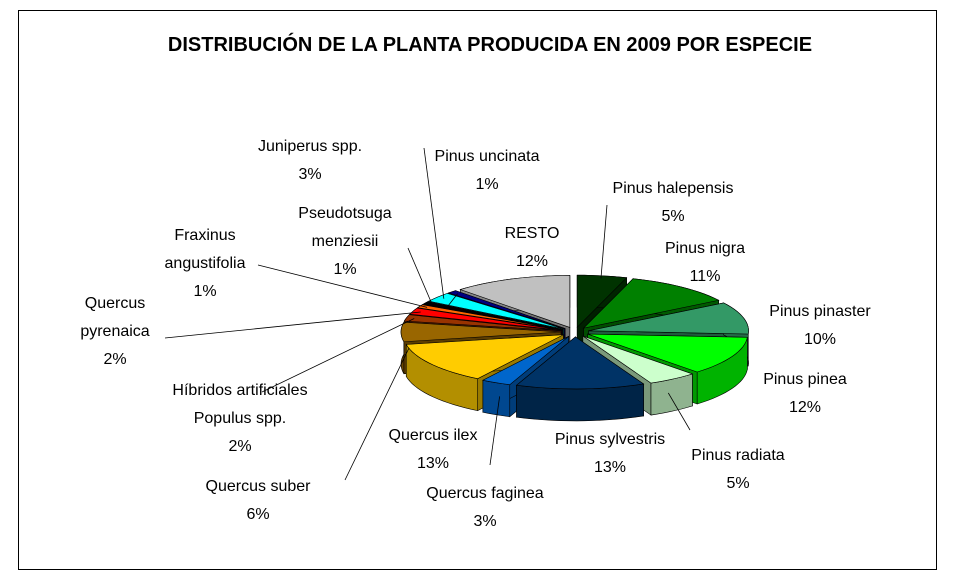 This screenshot has width=958, height=570. Describe the element at coordinates (532, 233) in the screenshot. I see `category-label: RESTO` at that location.